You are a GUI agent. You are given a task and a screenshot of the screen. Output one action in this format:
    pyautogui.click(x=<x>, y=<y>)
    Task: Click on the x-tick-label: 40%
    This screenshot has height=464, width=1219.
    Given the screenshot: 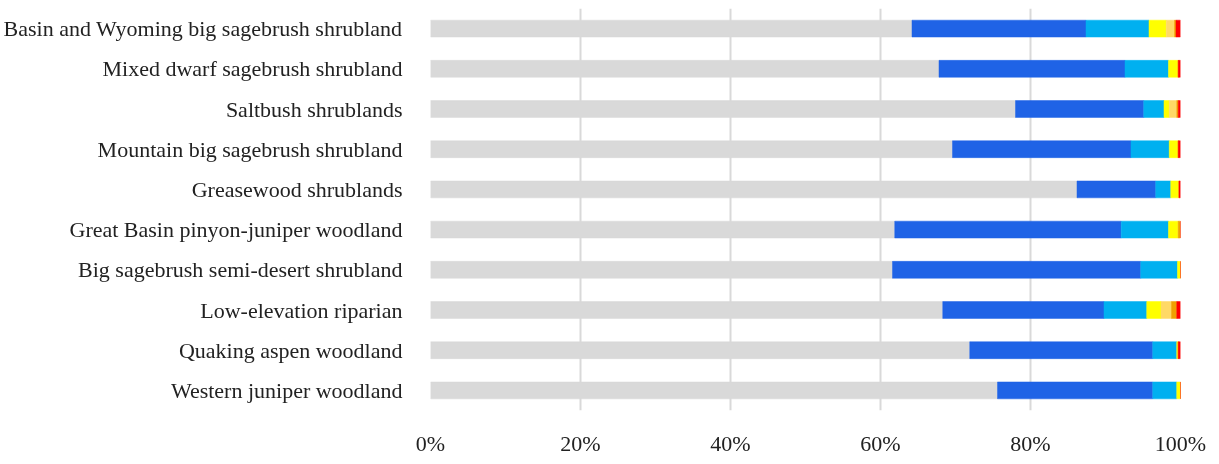 What is the action you would take?
    pyautogui.click(x=730, y=443)
    